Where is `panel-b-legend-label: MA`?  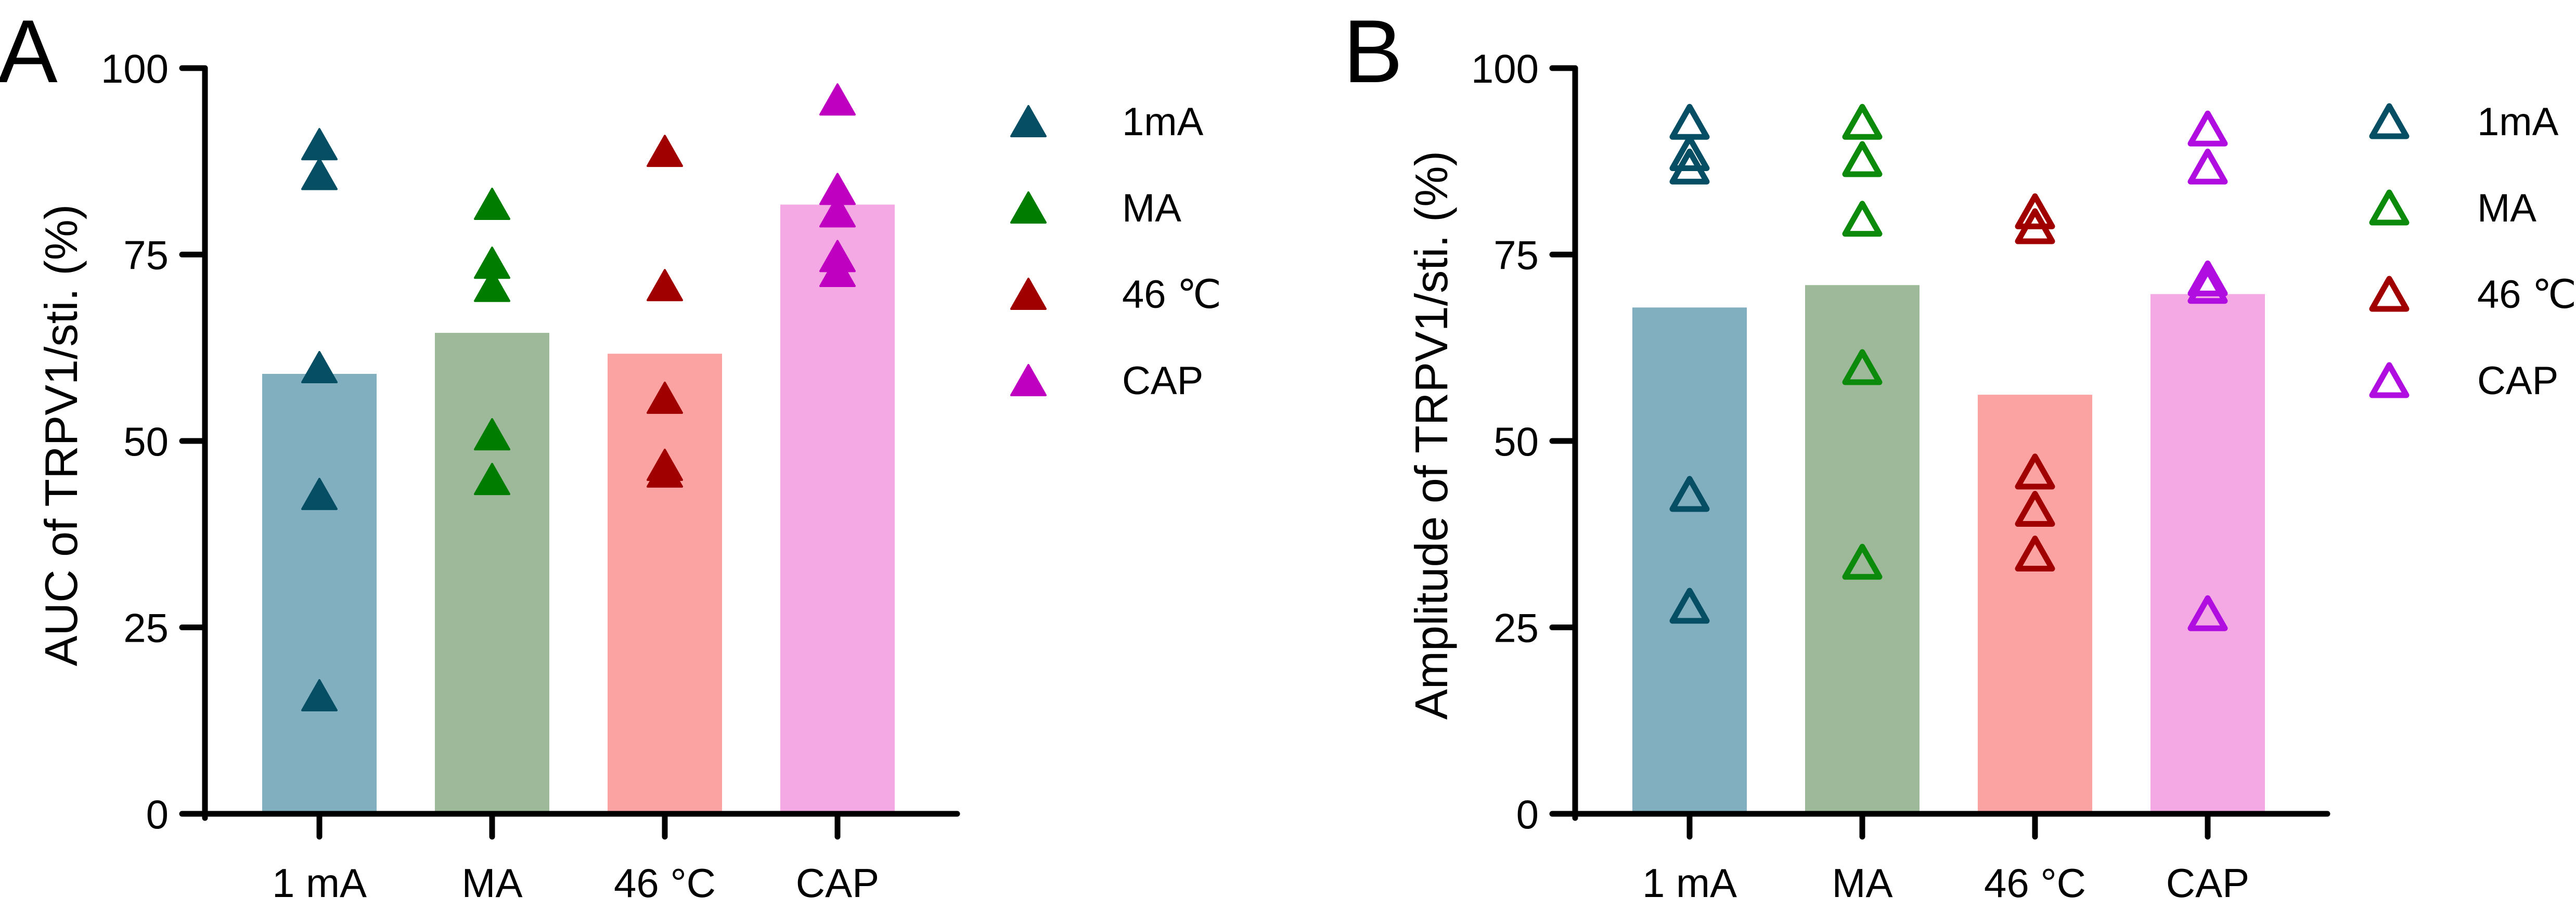 panel-b-legend-label: MA is located at coordinates (2506, 208).